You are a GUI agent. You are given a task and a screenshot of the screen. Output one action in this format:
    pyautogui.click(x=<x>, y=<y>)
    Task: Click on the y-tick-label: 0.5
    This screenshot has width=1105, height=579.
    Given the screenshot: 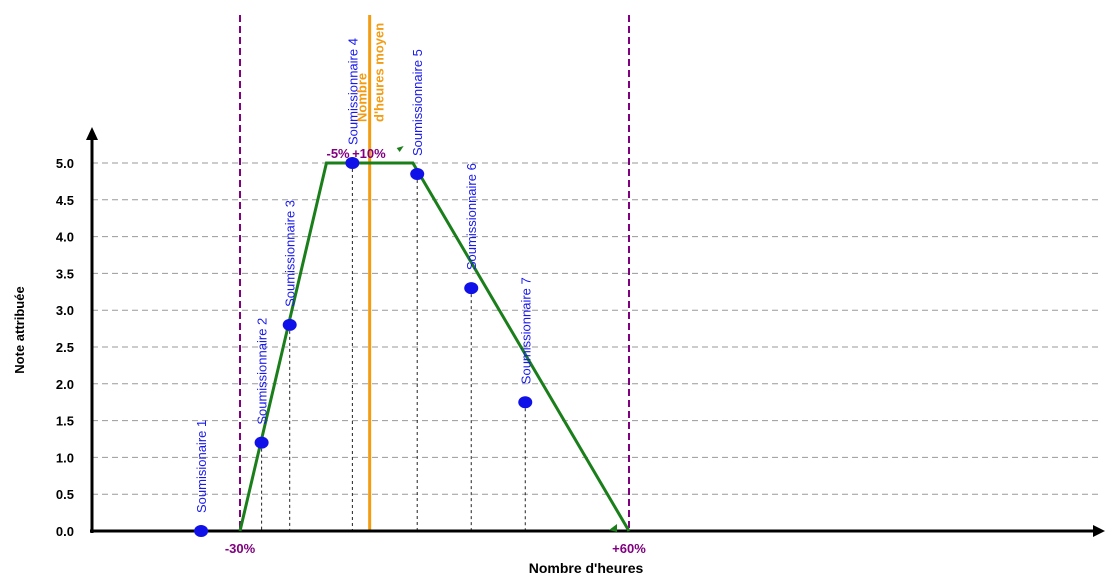 What is the action you would take?
    pyautogui.click(x=65, y=494)
    